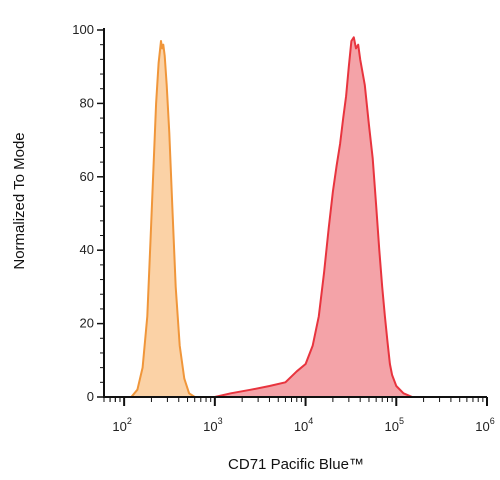 The image size is (500, 480). Describe the element at coordinates (310, 421) in the screenshot. I see `x-tick-exponent: 4` at that location.